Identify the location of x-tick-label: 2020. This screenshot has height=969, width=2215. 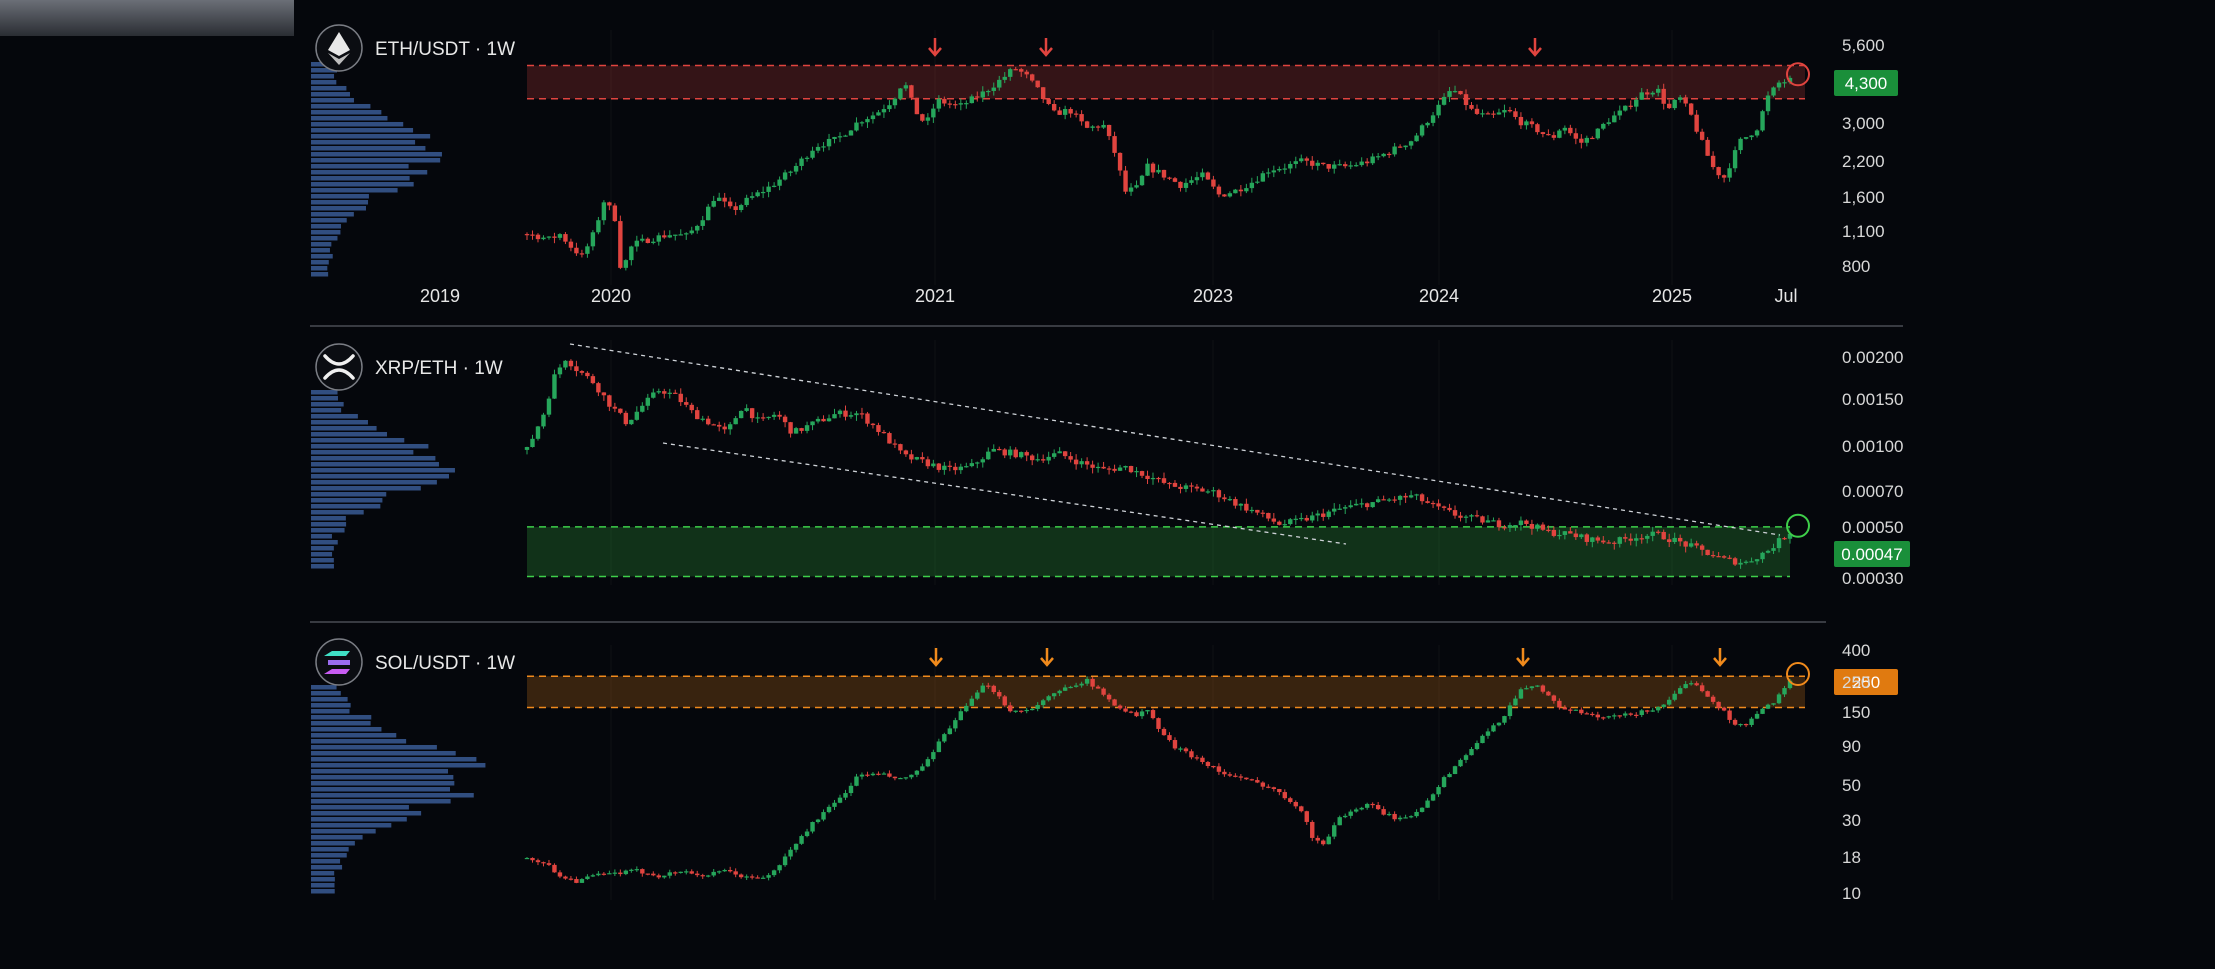
(611, 2).